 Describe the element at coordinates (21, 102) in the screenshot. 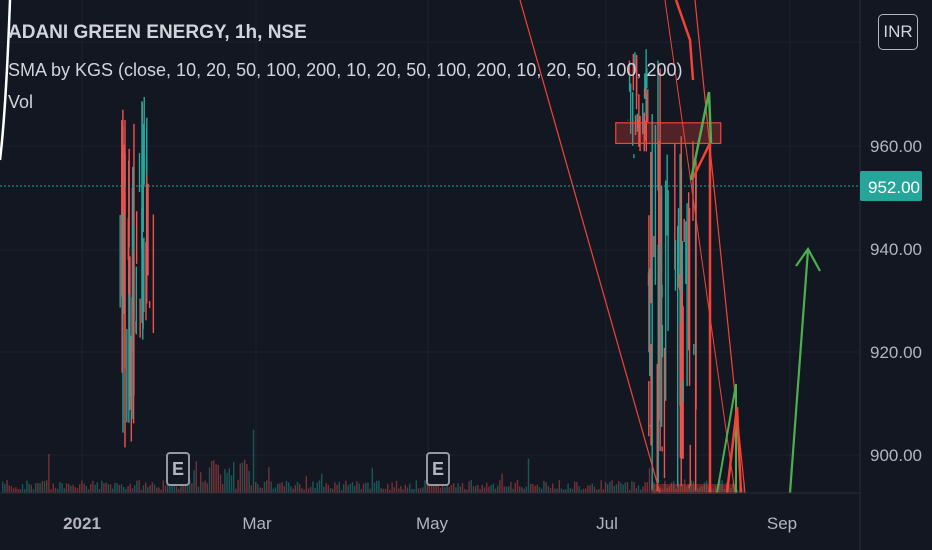

I see `volume-legend: Vol` at that location.